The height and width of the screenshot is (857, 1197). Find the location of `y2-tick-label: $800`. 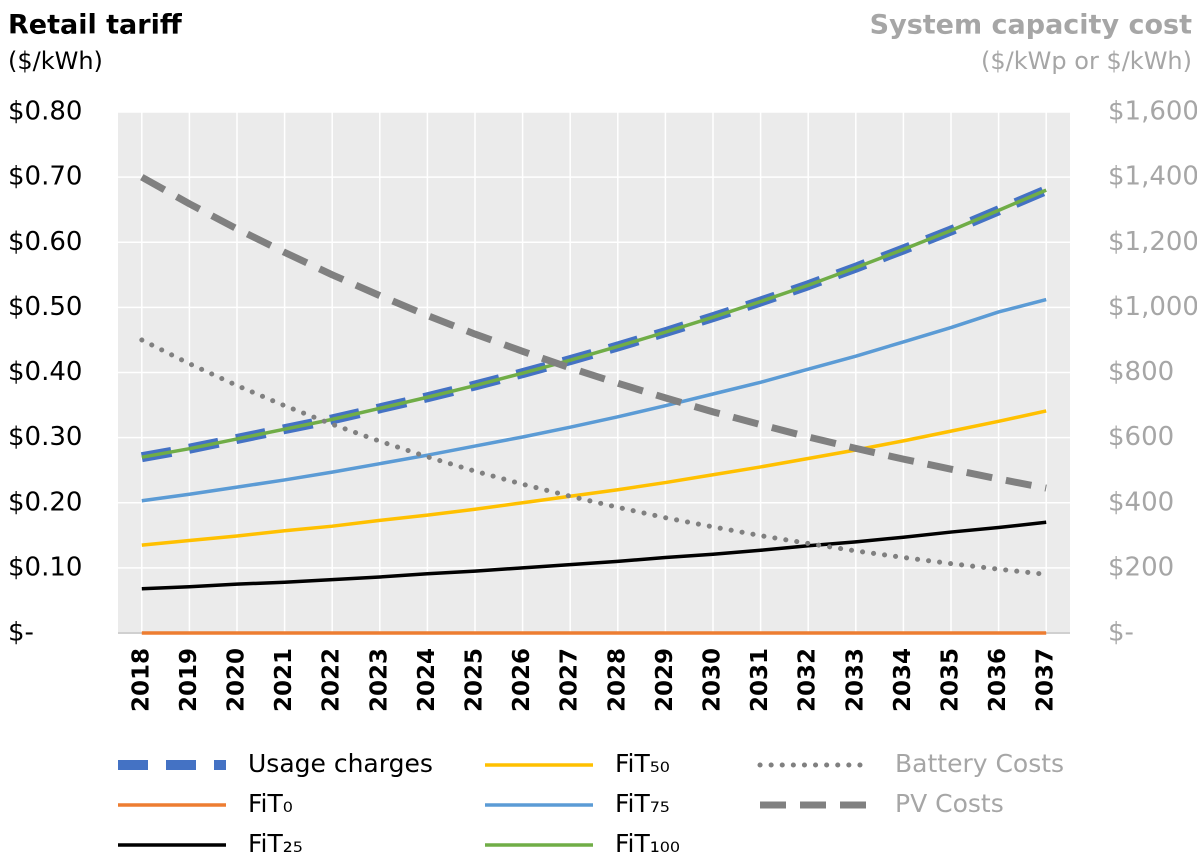

y2-tick-label: $800 is located at coordinates (1141, 372).